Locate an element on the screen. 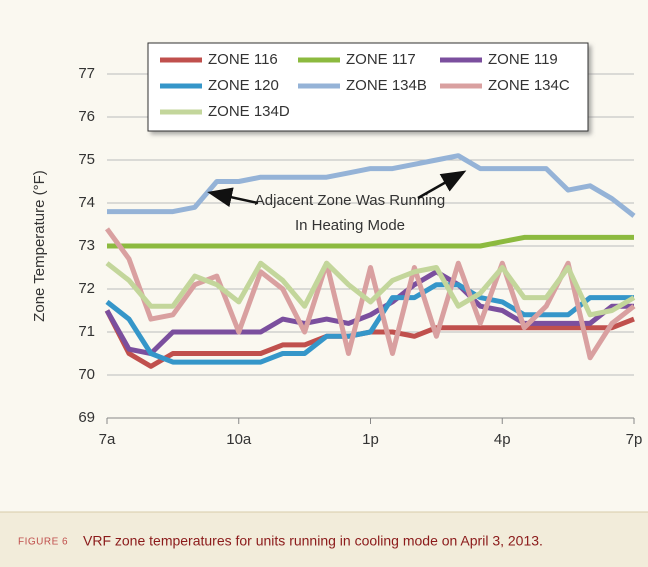 This screenshot has width=648, height=567. y-tick-label: 69 is located at coordinates (86, 417).